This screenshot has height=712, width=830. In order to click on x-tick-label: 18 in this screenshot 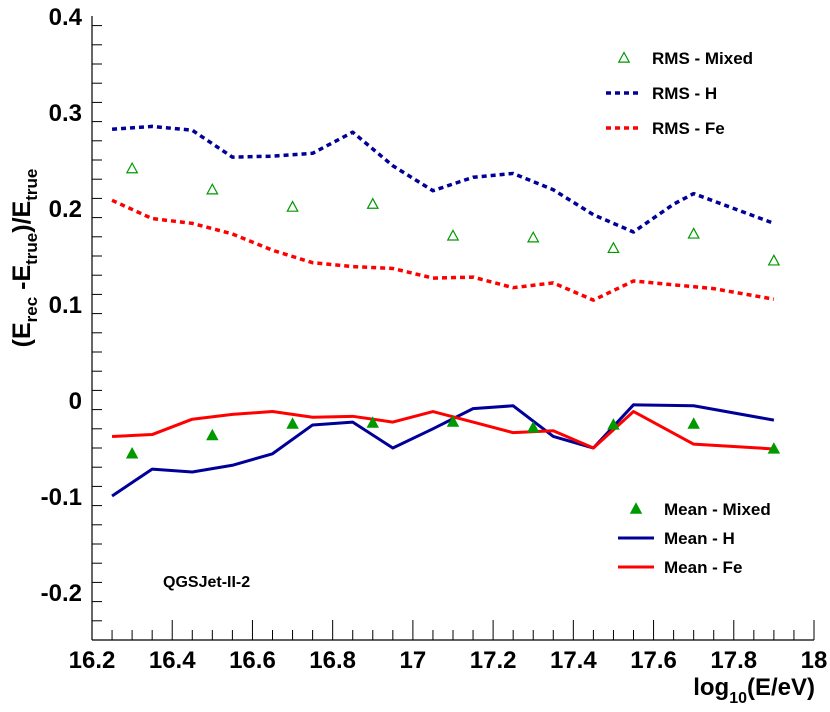, I will do `click(814, 660)`.